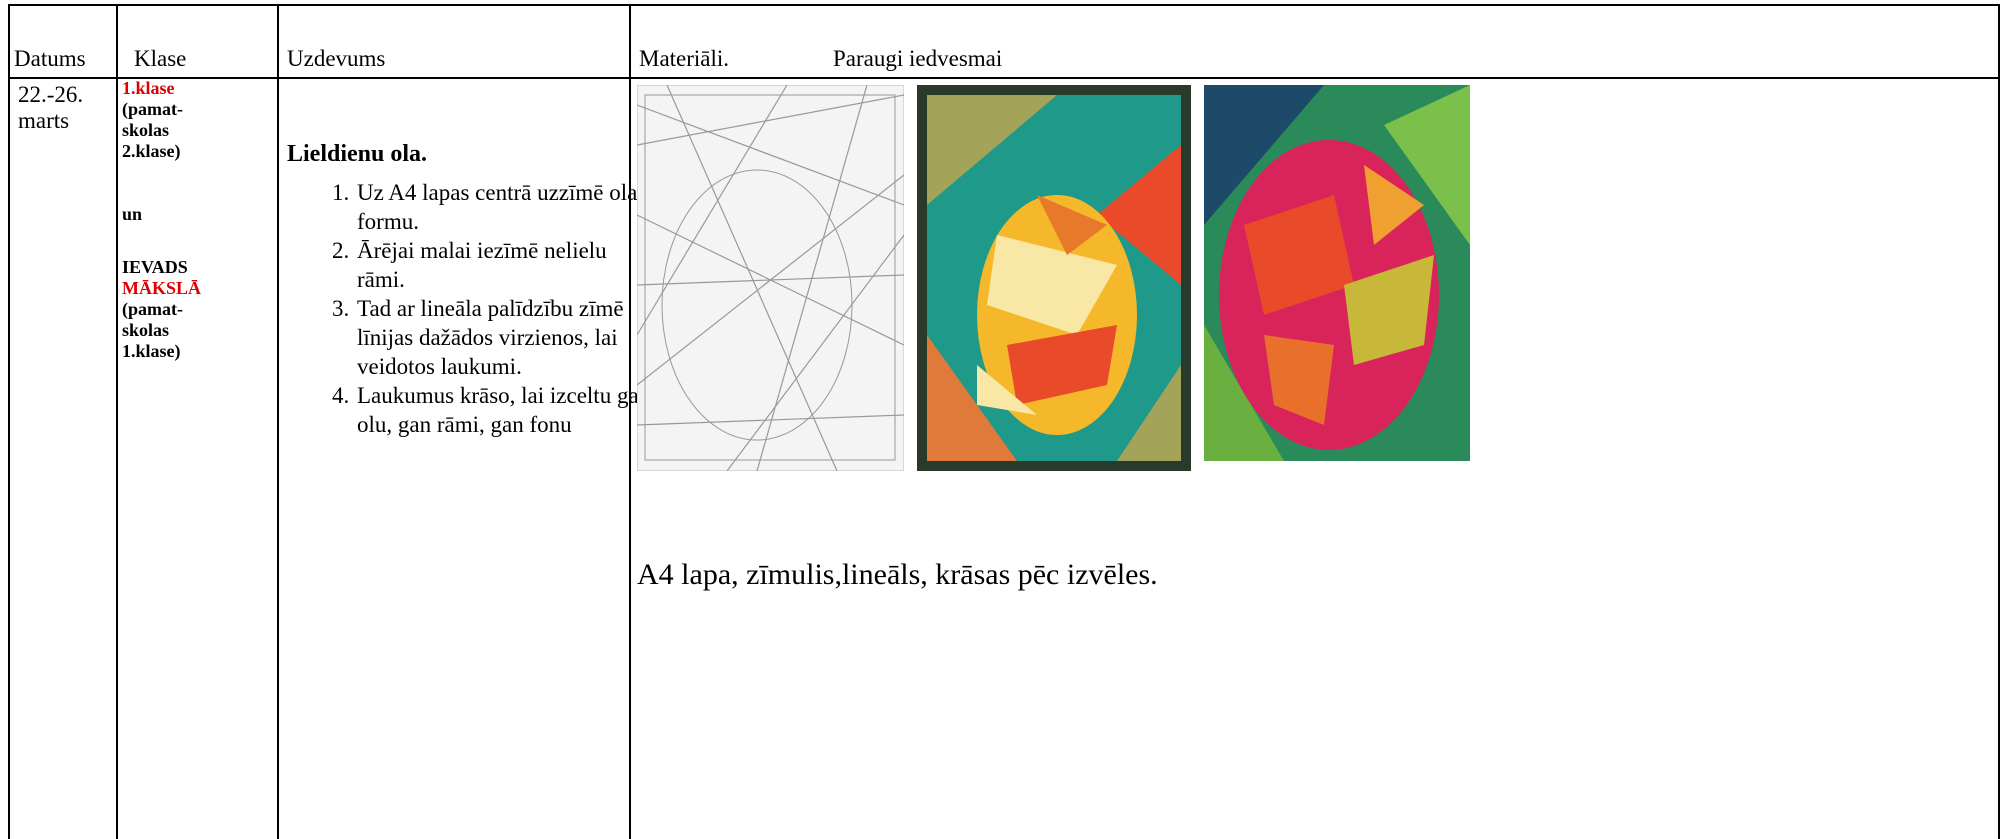 This screenshot has height=839, width=2004. I want to click on class-line: 1.klase), so click(151, 351).